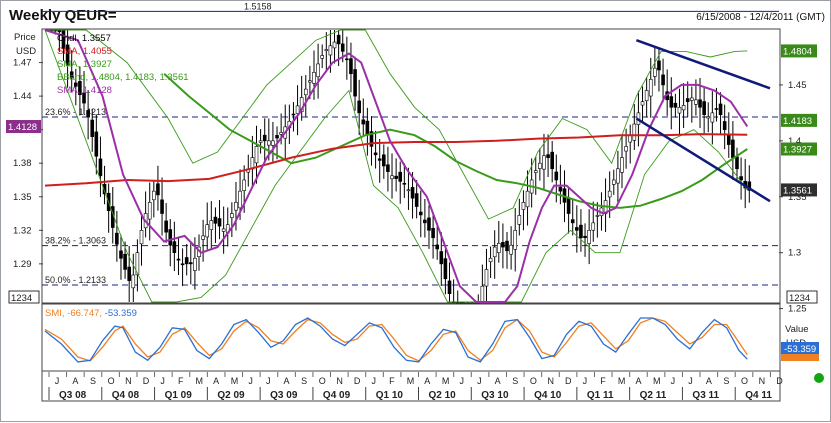 Image resolution: width=831 pixels, height=423 pixels. I want to click on month-label: S, so click(304, 381).